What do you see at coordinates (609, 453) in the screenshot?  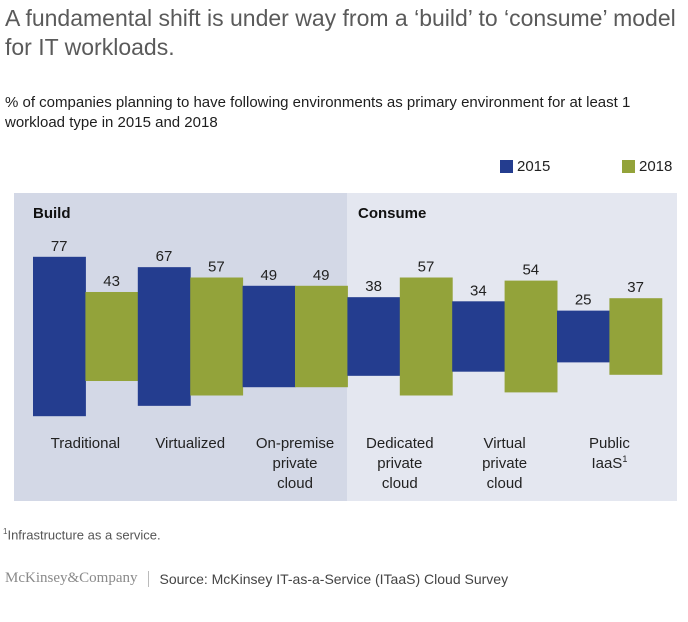 I see `category-label-5: Public IaaS1` at bounding box center [609, 453].